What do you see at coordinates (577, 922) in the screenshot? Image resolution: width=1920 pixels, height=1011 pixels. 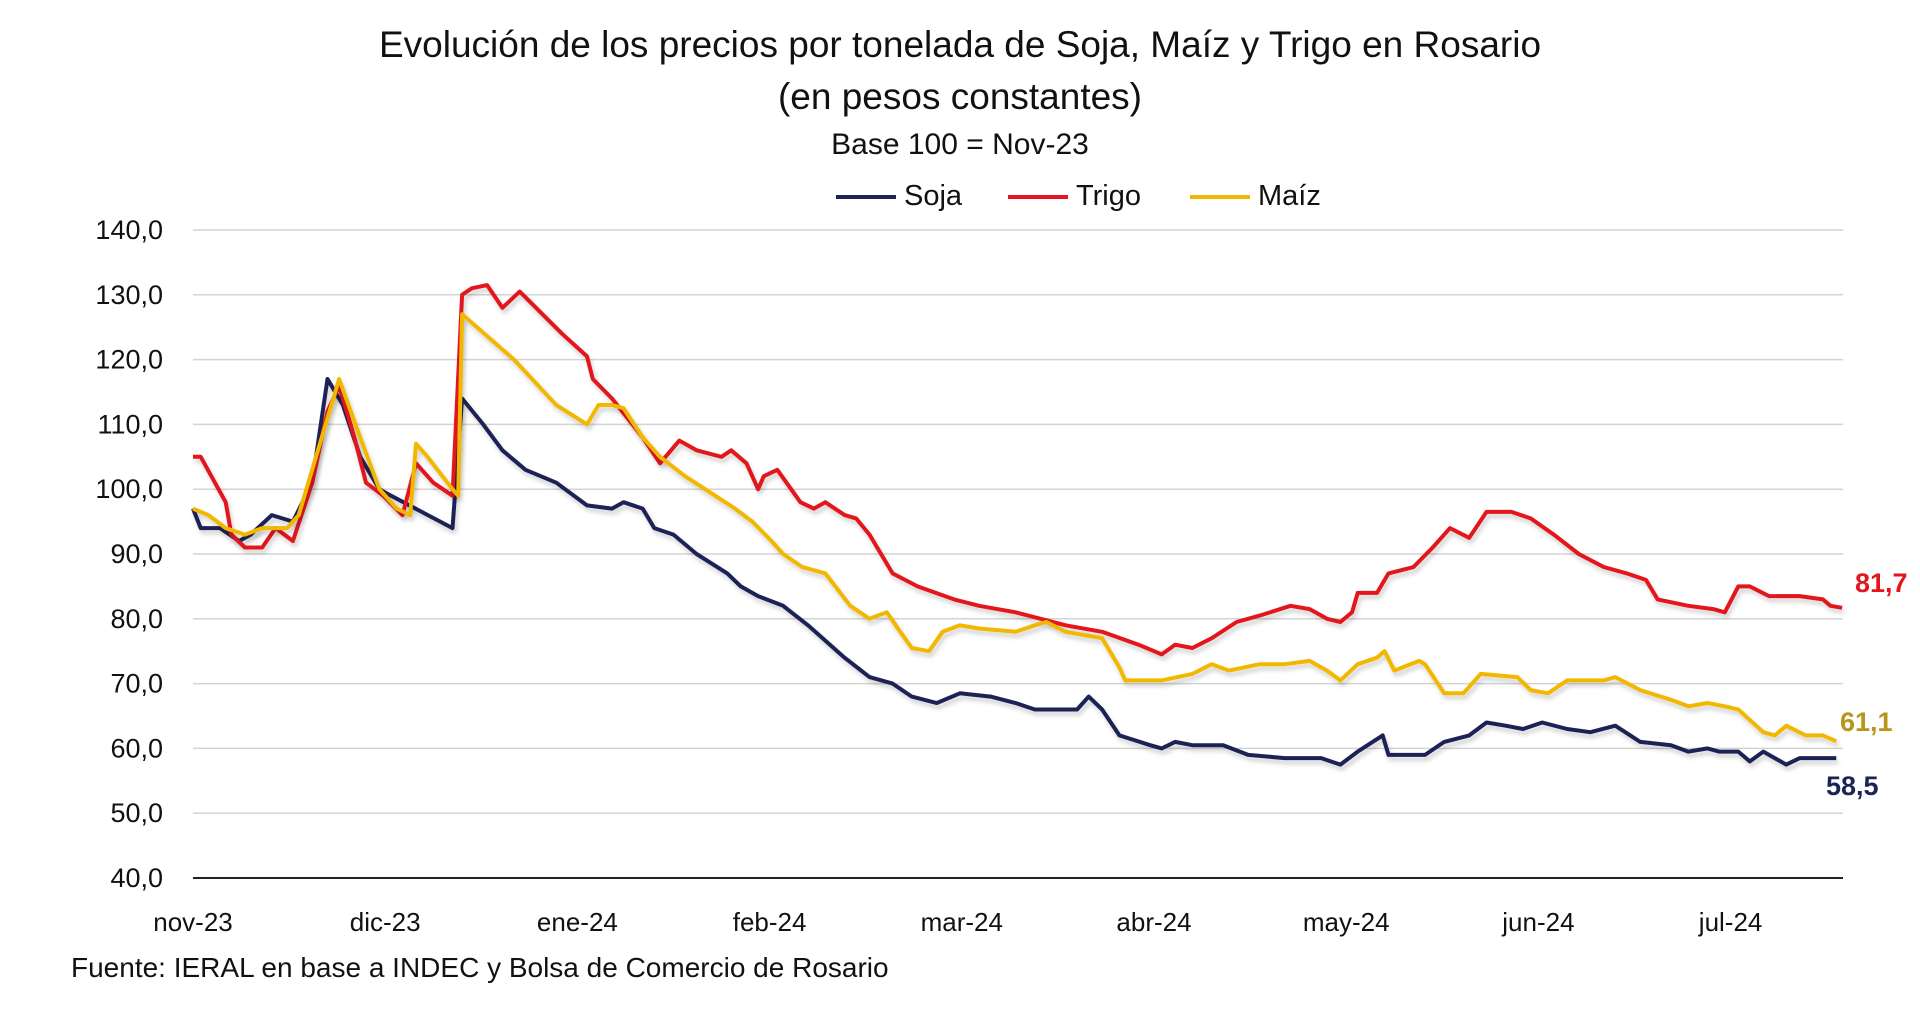 I see `x-tick-label: ene-24` at bounding box center [577, 922].